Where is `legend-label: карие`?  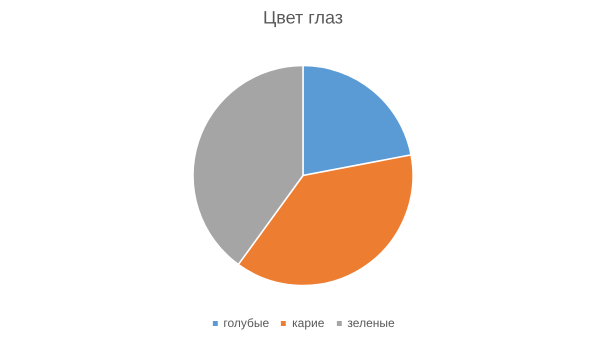
legend-label: карие is located at coordinates (308, 323).